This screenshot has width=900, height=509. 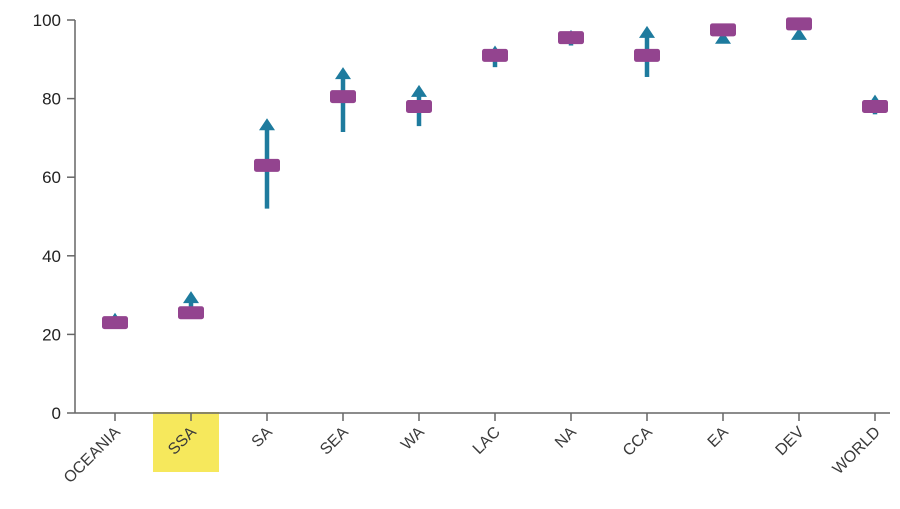 What do you see at coordinates (51, 256) in the screenshot?
I see `y-tick-label: 40` at bounding box center [51, 256].